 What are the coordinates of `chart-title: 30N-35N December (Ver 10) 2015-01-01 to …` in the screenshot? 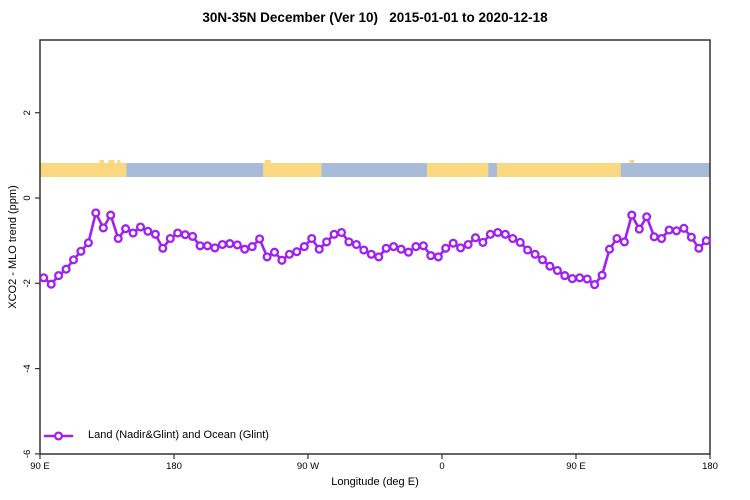 It's located at (375, 17).